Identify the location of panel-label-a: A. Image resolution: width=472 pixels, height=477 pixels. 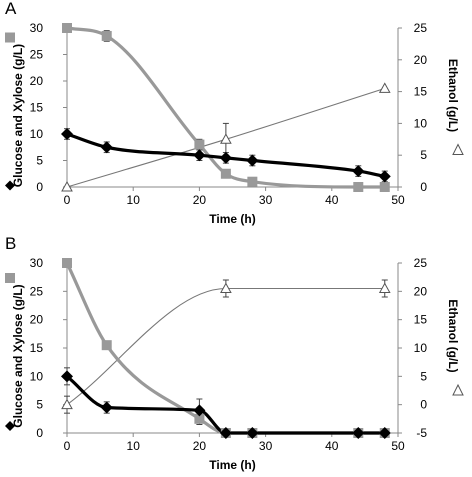
(11, 9).